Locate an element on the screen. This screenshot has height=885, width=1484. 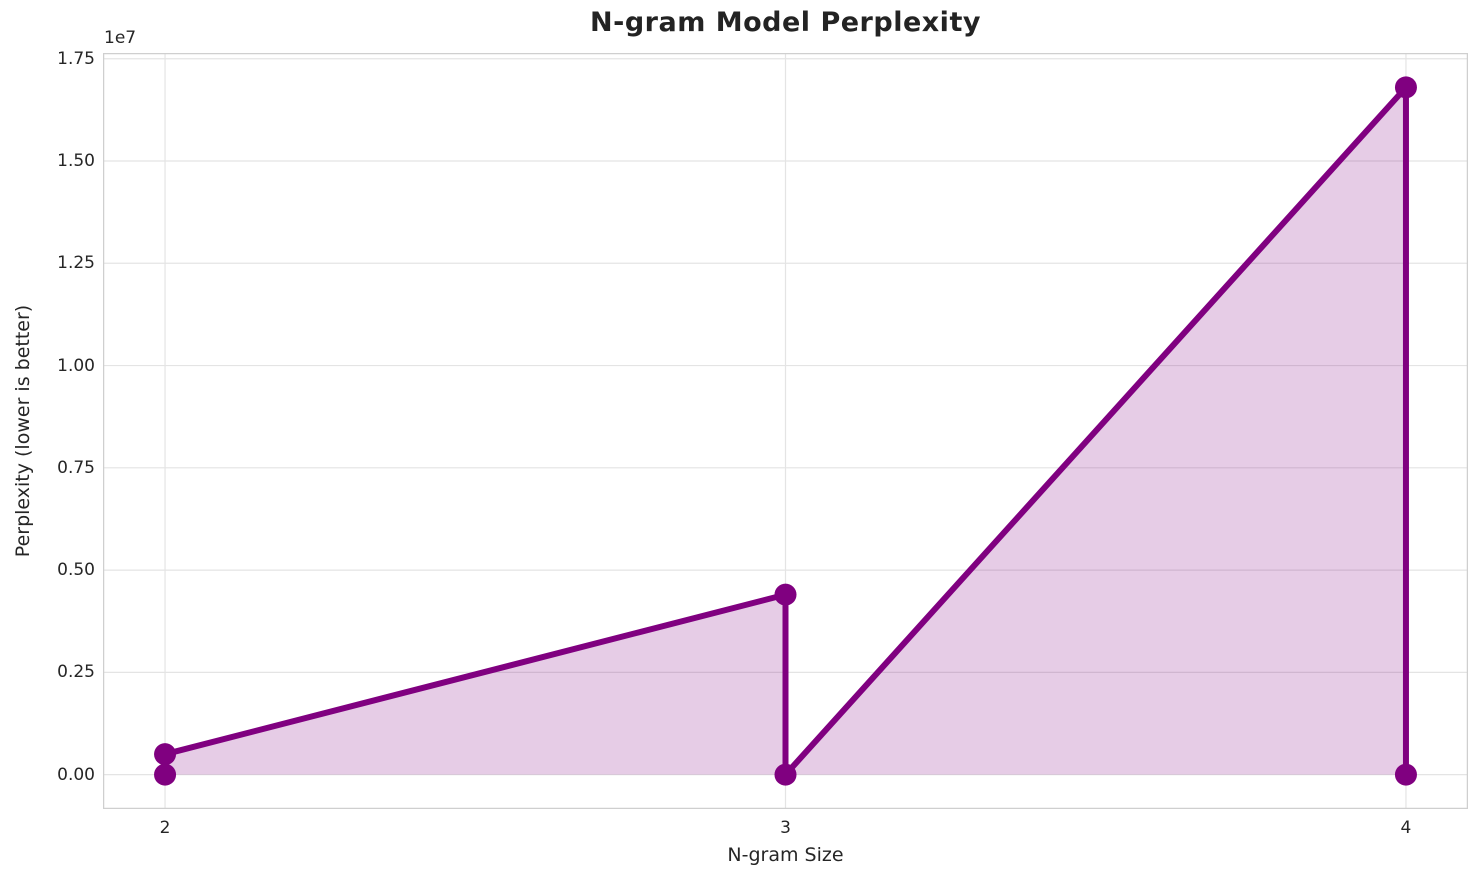
y-axis-label: Perplexity (lower is better) is located at coordinates (23, 431).